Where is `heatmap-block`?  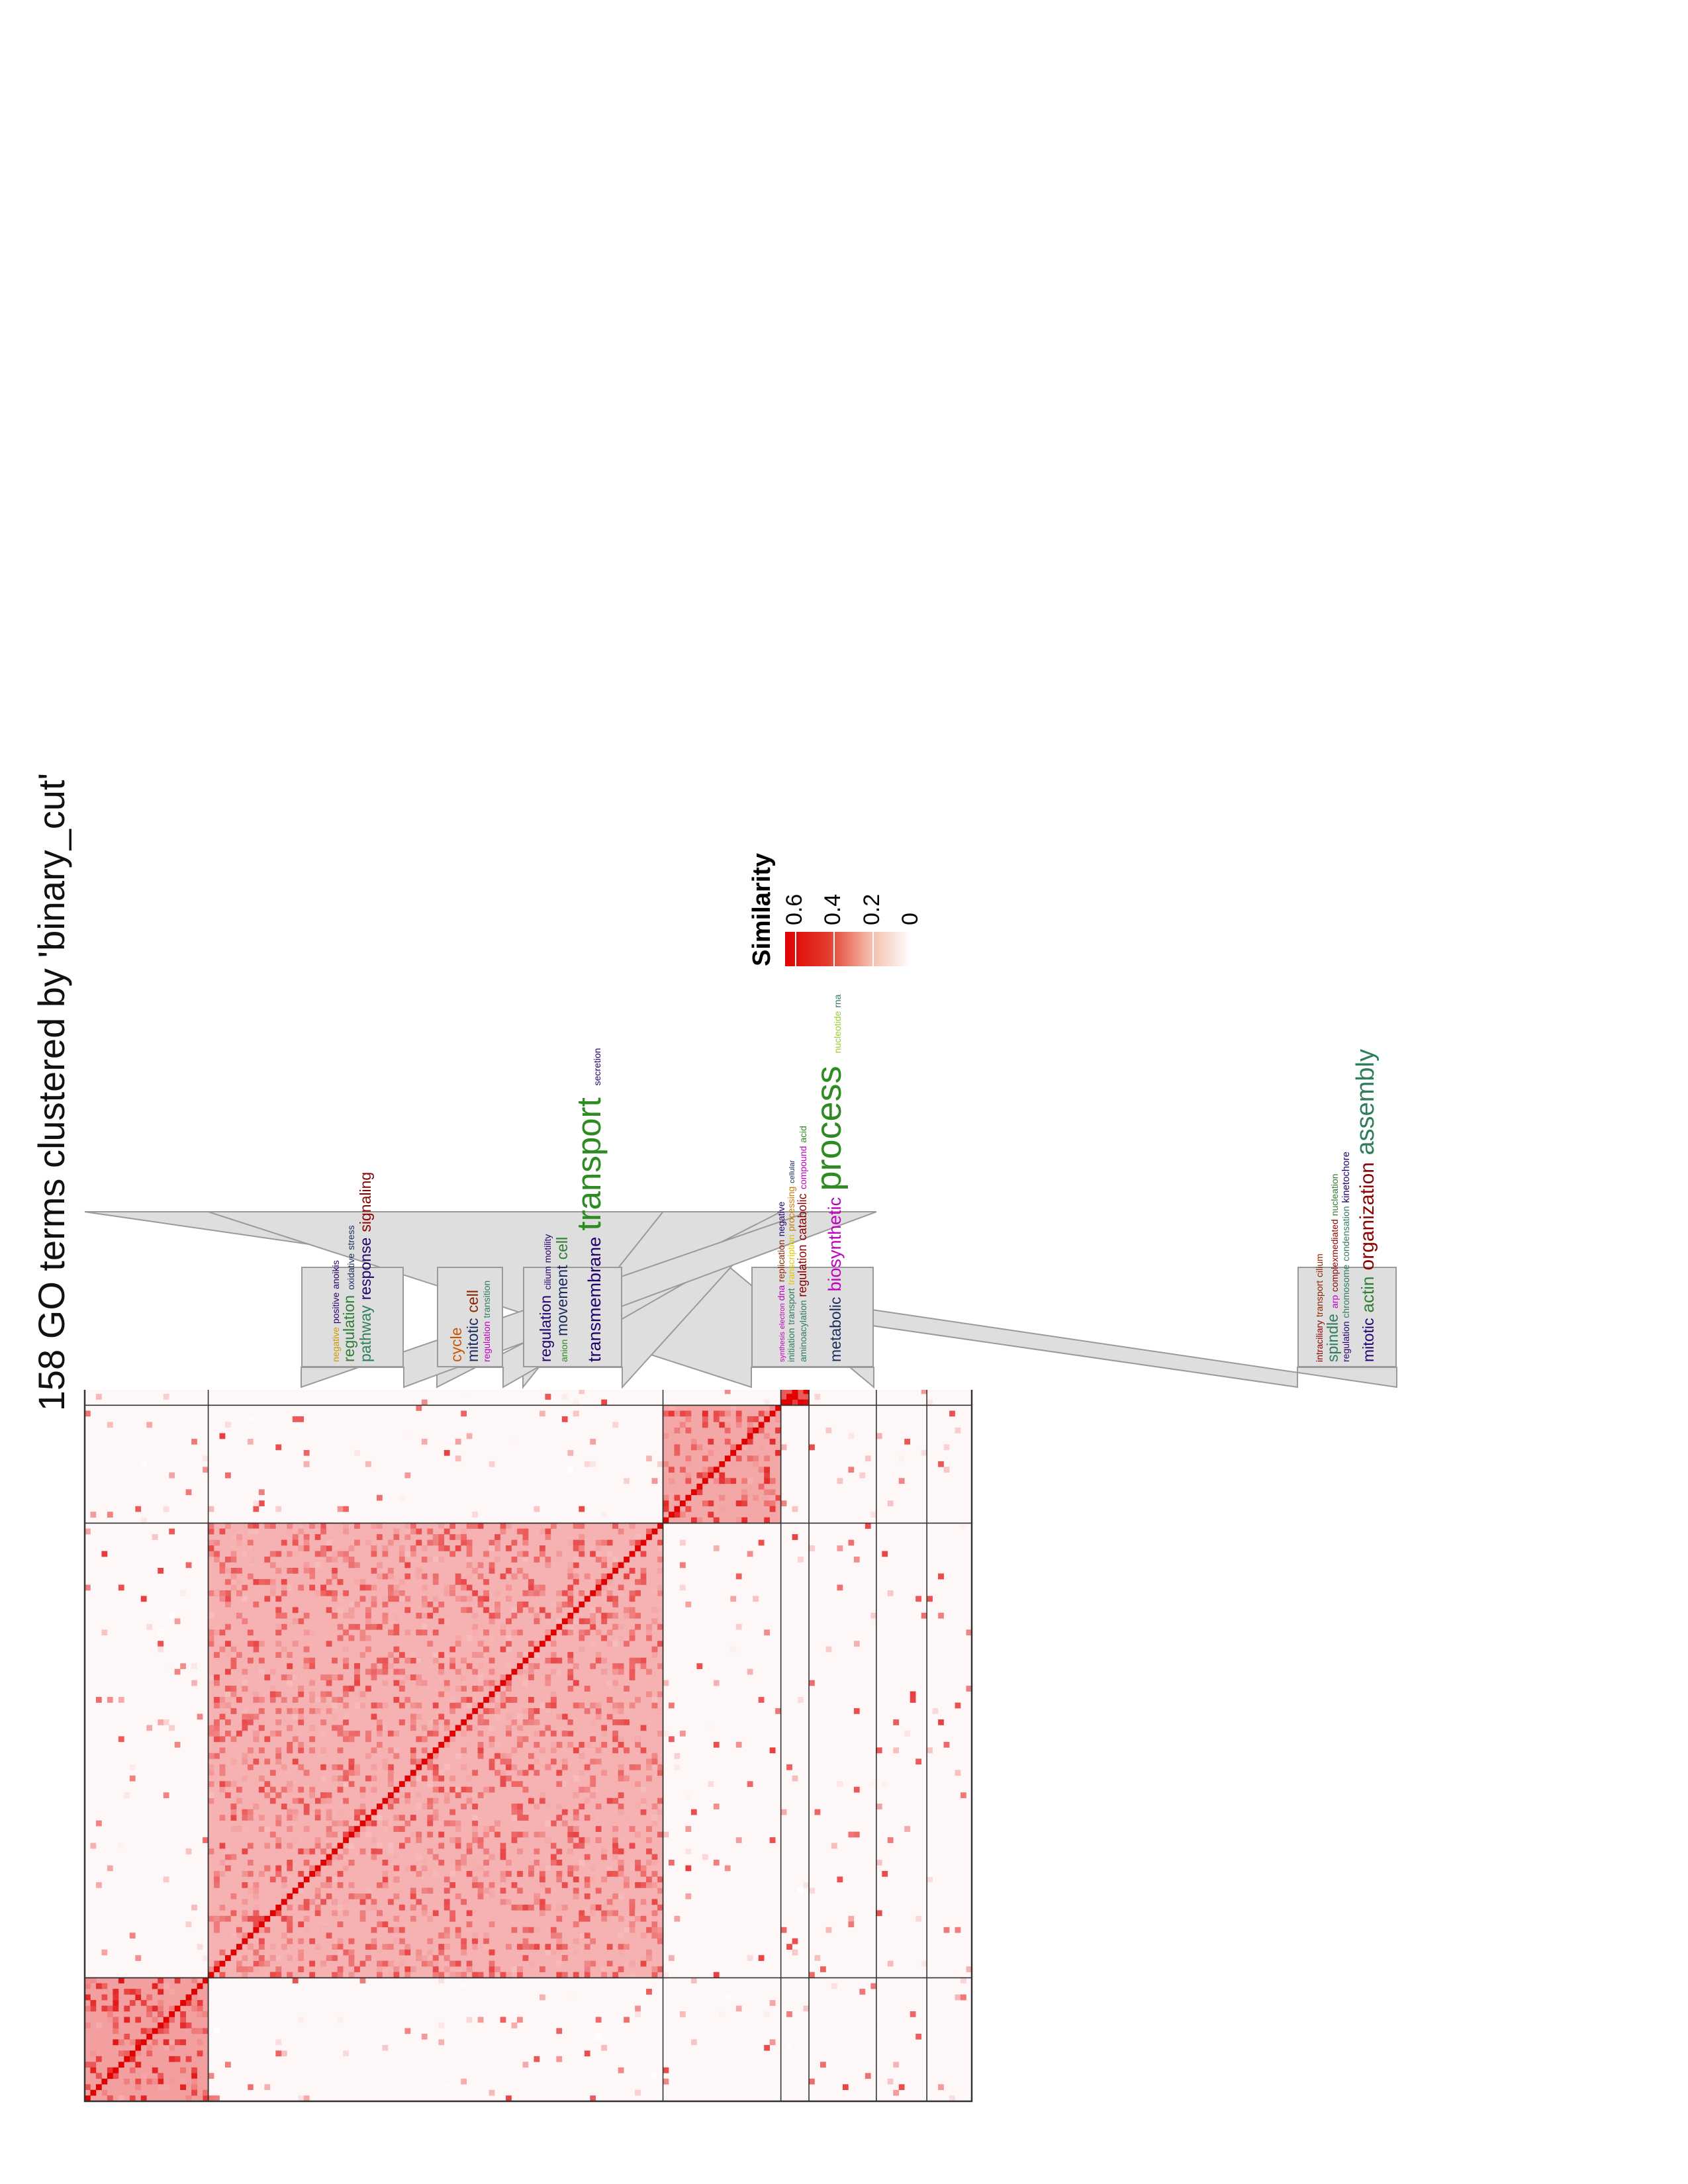
heatmap-block is located at coordinates (842, 2039).